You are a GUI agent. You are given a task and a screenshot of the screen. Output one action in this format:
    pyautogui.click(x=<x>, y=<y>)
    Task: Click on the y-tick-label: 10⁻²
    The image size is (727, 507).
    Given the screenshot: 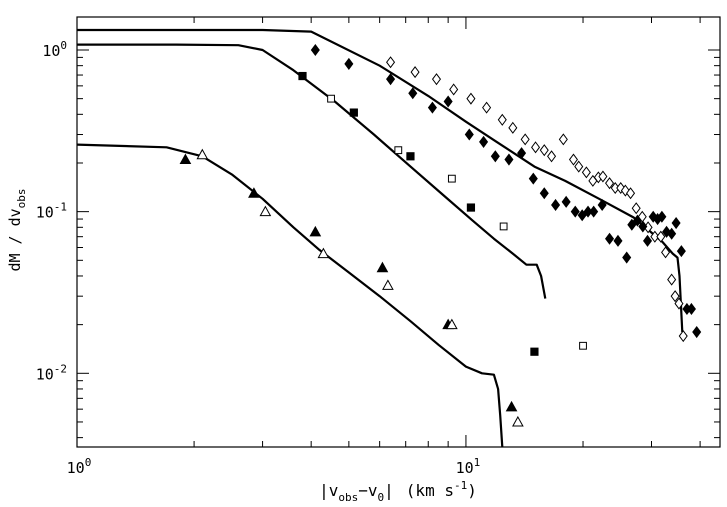 What is the action you would take?
    pyautogui.click(x=51, y=372)
    